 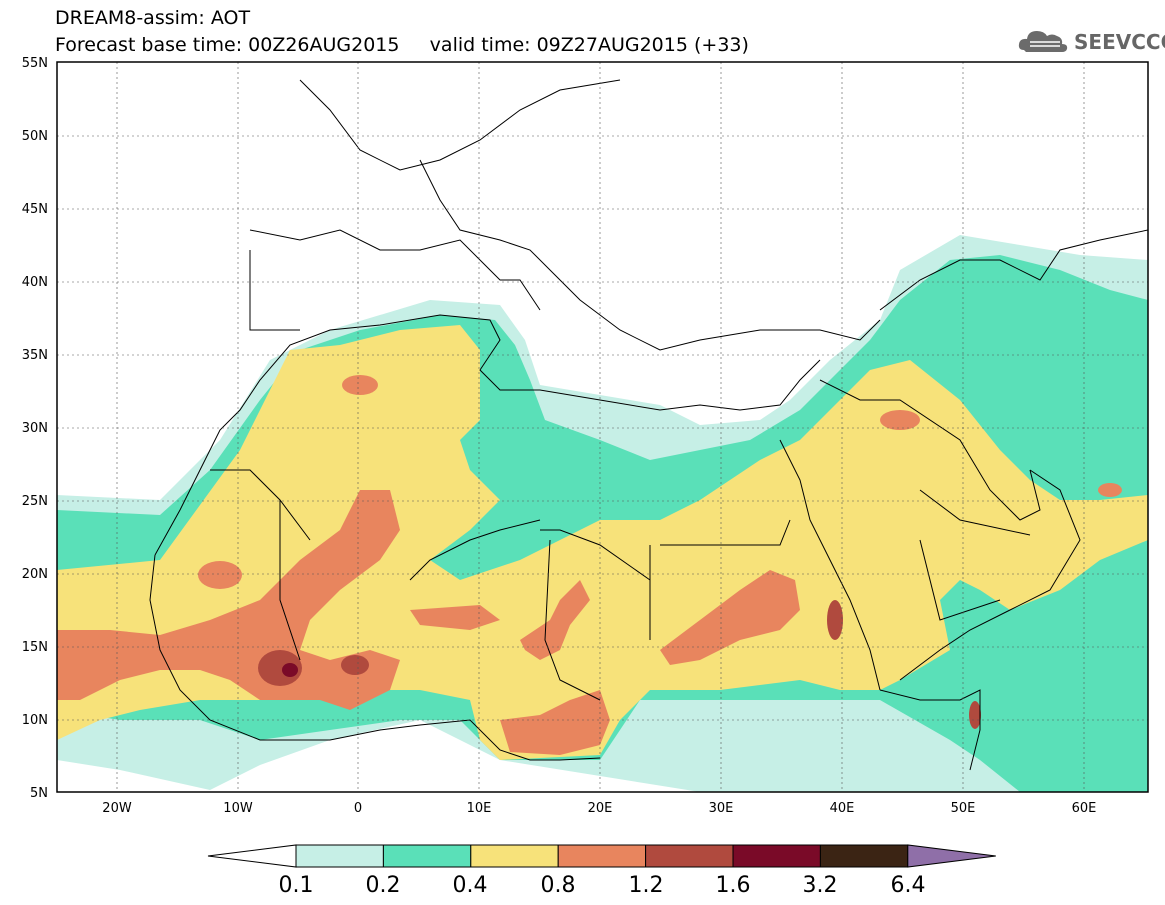 What do you see at coordinates (35, 63) in the screenshot?
I see `lat-tick: 55N` at bounding box center [35, 63].